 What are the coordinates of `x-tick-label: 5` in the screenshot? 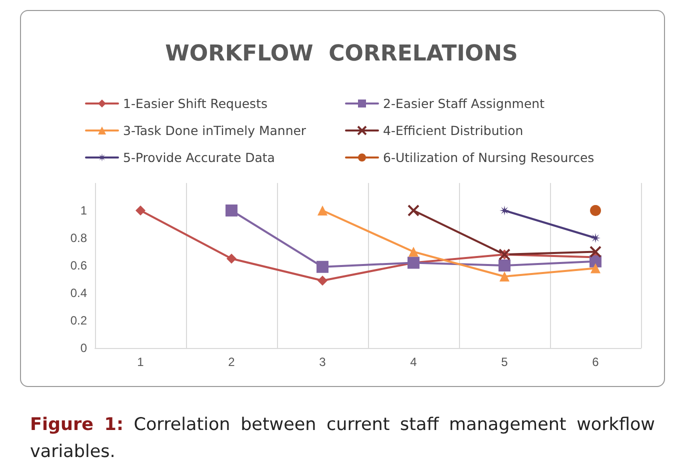 It's located at (504, 362).